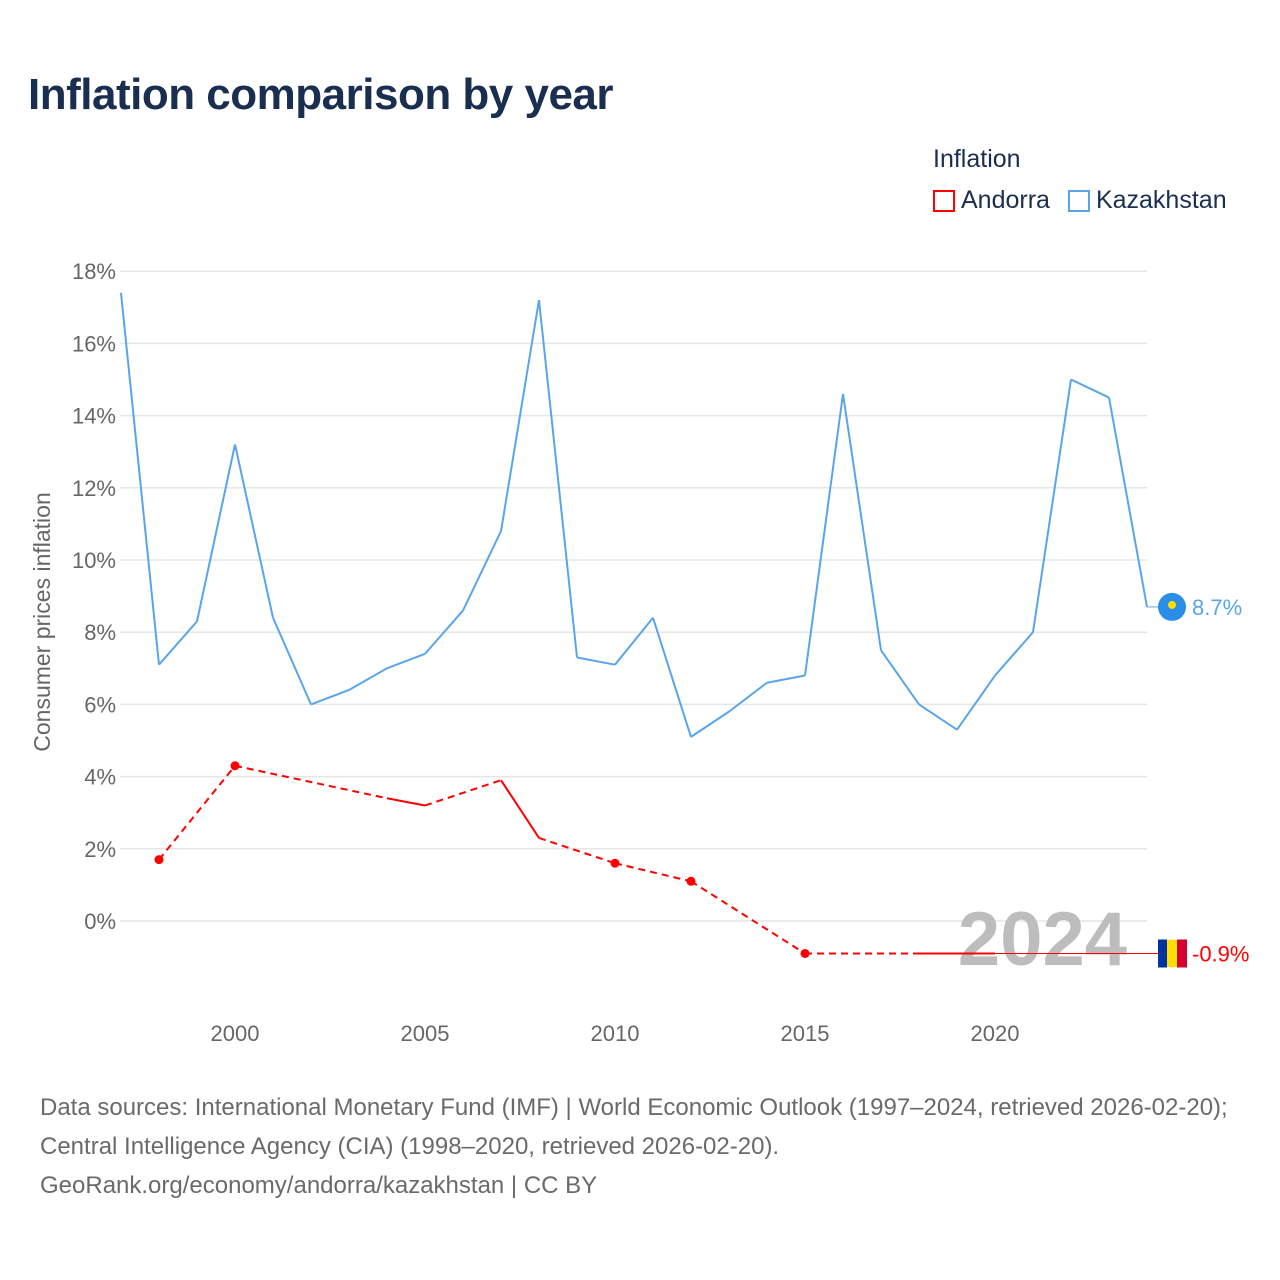 The image size is (1280, 1280). What do you see at coordinates (100, 704) in the screenshot?
I see `y-tick-label: 6%` at bounding box center [100, 704].